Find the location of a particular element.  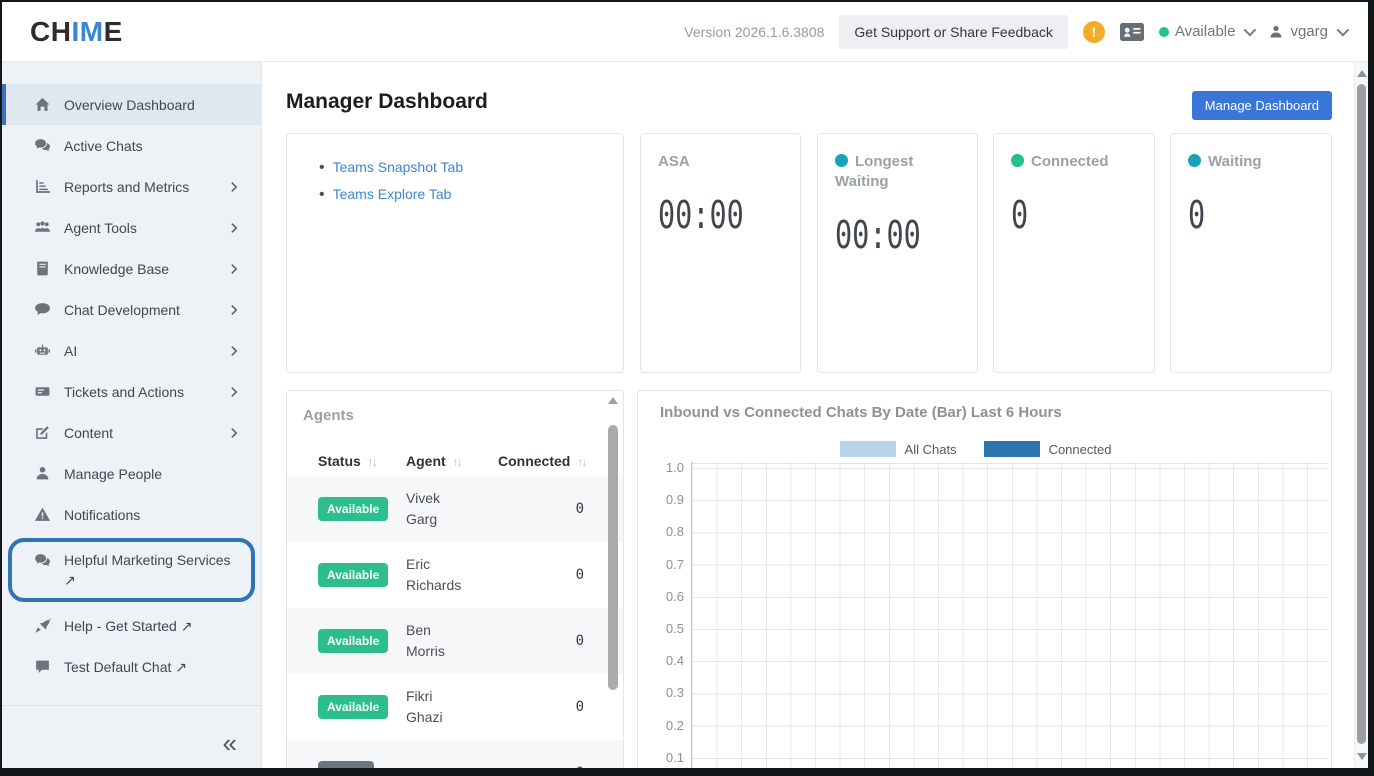

sidebar-item-label: Active Chats is located at coordinates (103, 145).